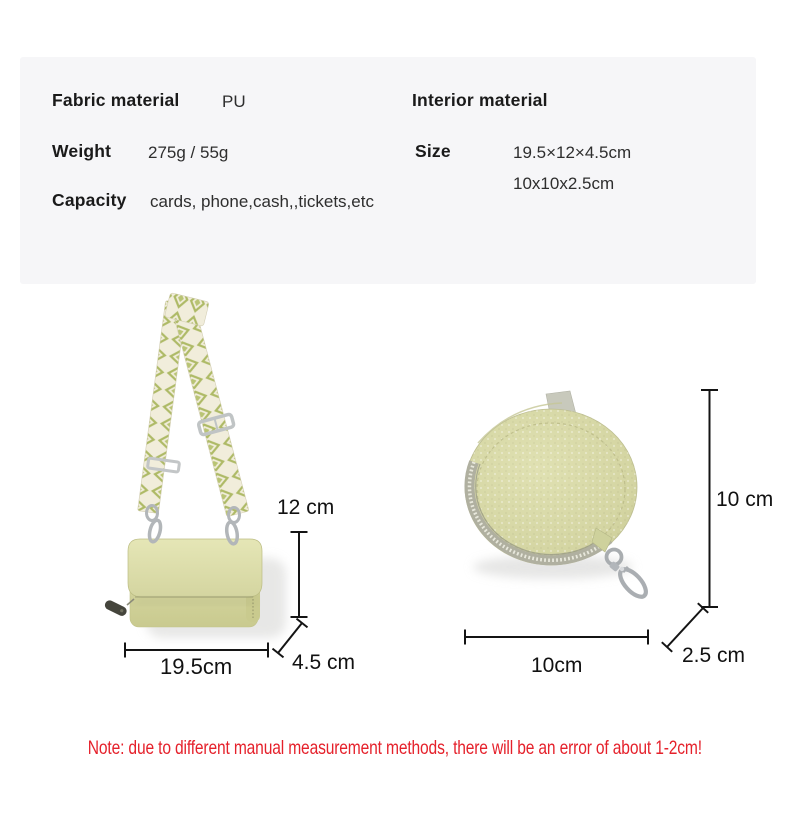  Describe the element at coordinates (433, 151) in the screenshot. I see `spec-label-size: Size` at that location.